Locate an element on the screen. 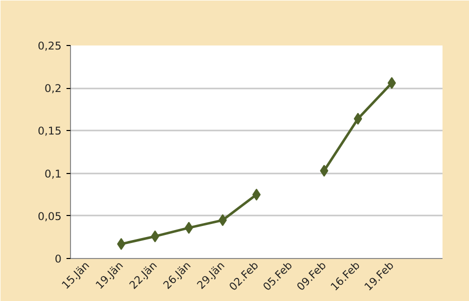 The image size is (469, 301). y-tick-label: 0,25 is located at coordinates (50, 46).